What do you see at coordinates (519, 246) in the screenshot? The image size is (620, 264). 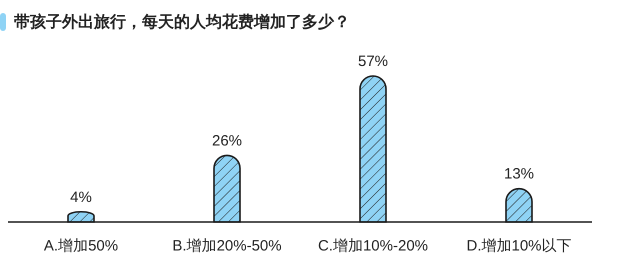 I see `x-tick-label: D.增加10%以下` at bounding box center [519, 246].